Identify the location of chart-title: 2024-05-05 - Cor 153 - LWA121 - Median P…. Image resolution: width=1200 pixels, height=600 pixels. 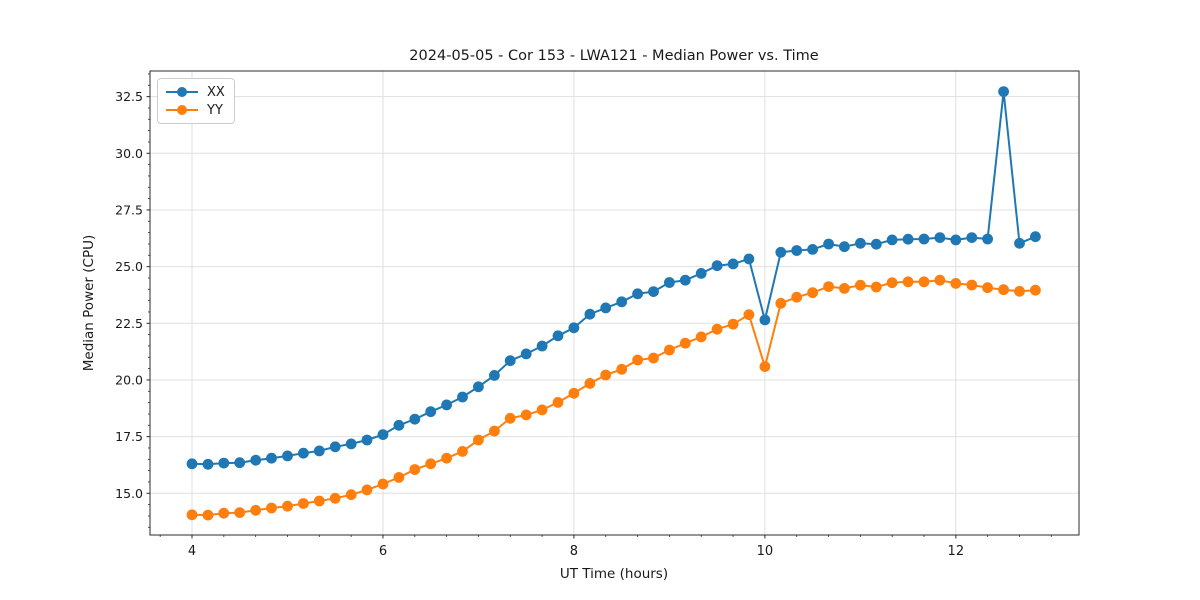
(614, 56).